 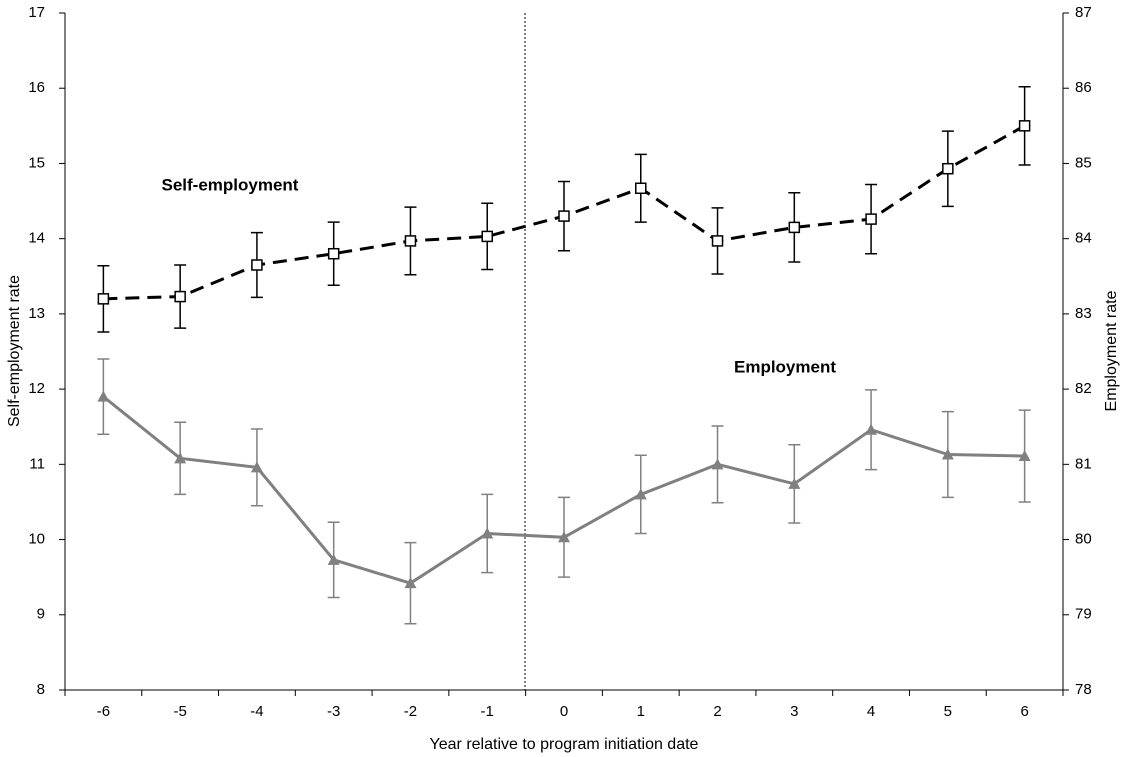 What do you see at coordinates (179, 711) in the screenshot?
I see `x-tick-label: -5` at bounding box center [179, 711].